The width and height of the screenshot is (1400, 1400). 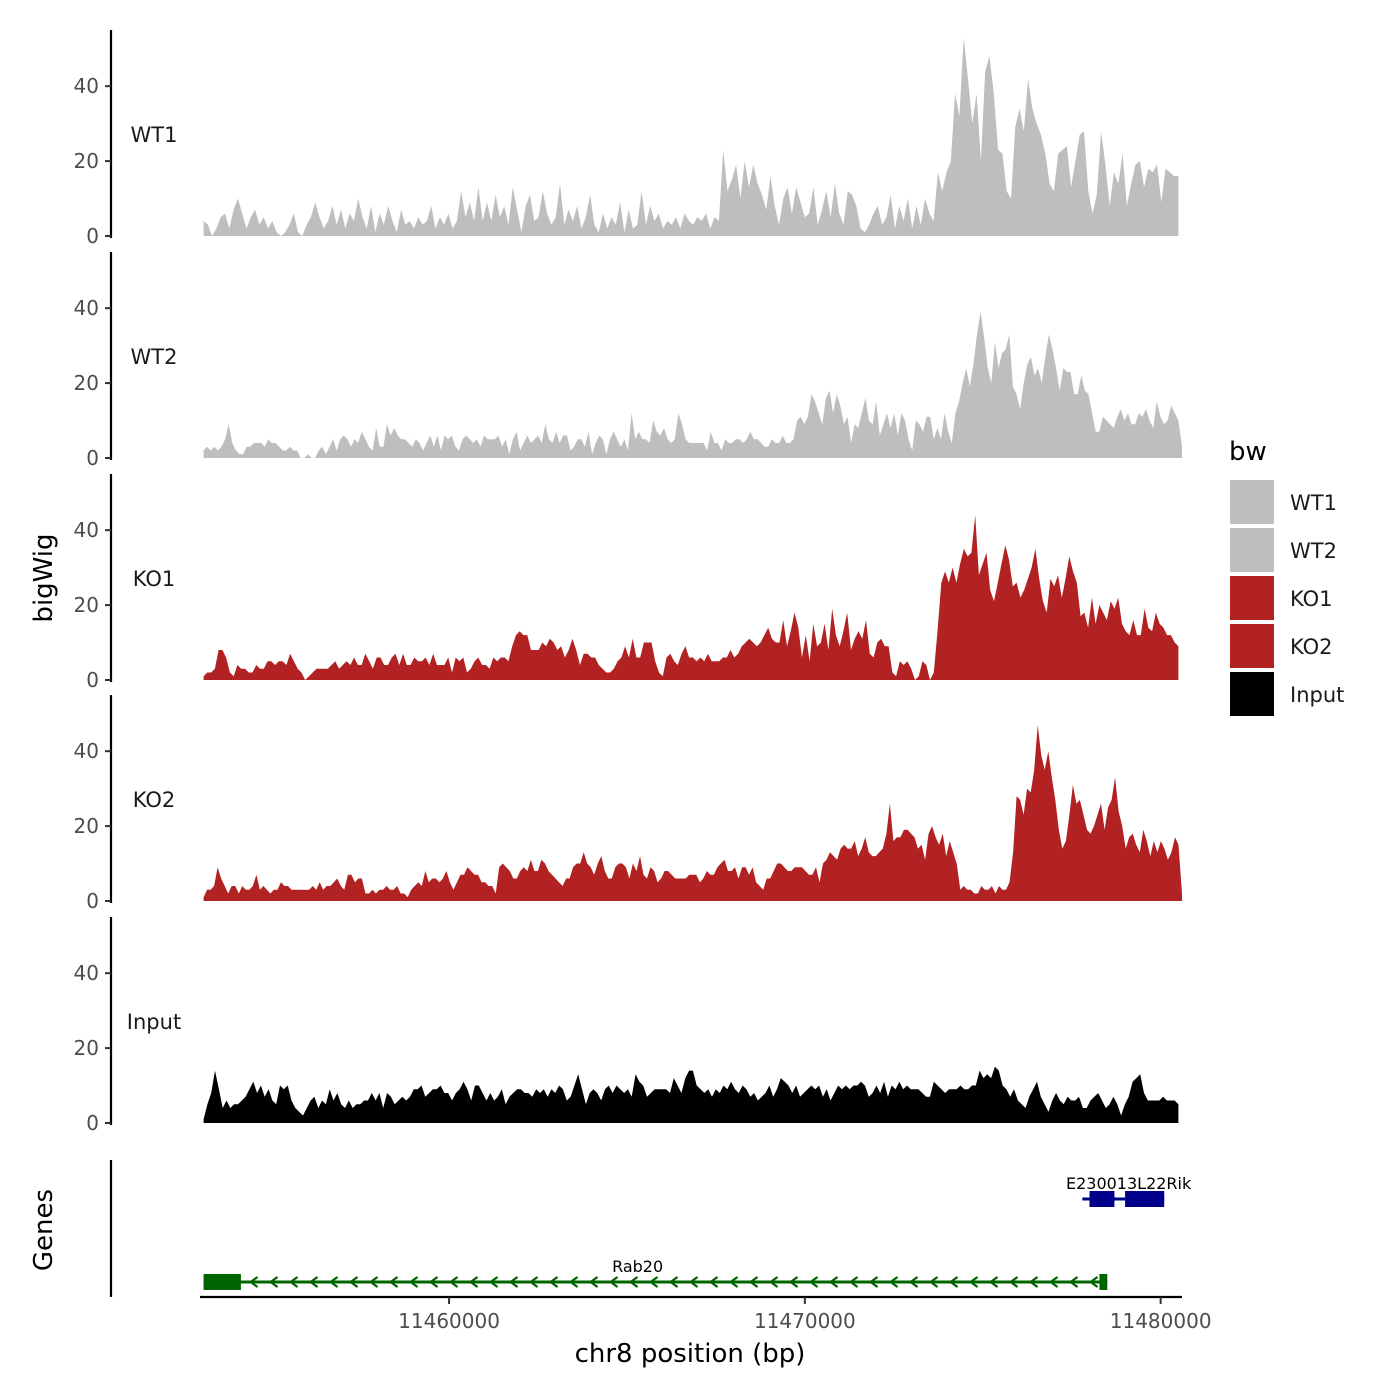 I want to click on legend-entry-ko2-swatch, so click(x=1252, y=646).